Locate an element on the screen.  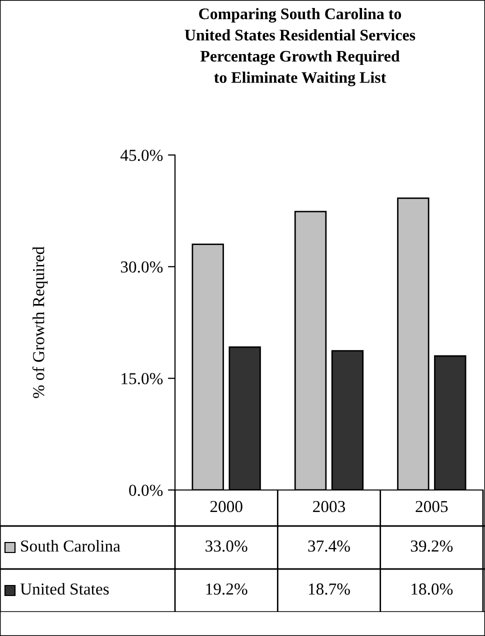
data-label: 37.4% is located at coordinates (329, 546).